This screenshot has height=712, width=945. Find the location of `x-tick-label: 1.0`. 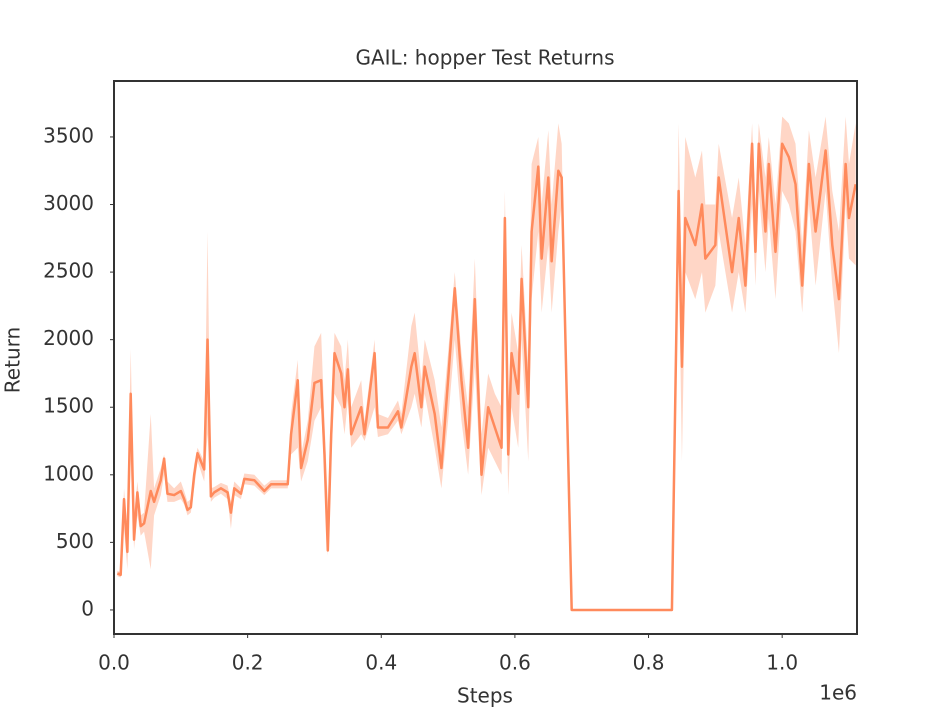

x-tick-label: 1.0 is located at coordinates (782, 663).